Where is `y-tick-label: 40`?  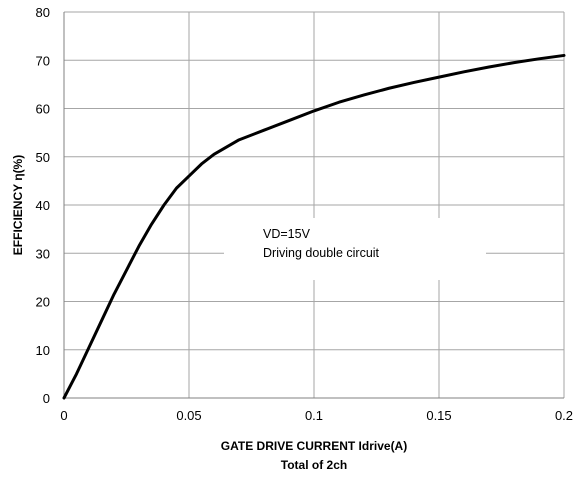 y-tick-label: 40 is located at coordinates (43, 205).